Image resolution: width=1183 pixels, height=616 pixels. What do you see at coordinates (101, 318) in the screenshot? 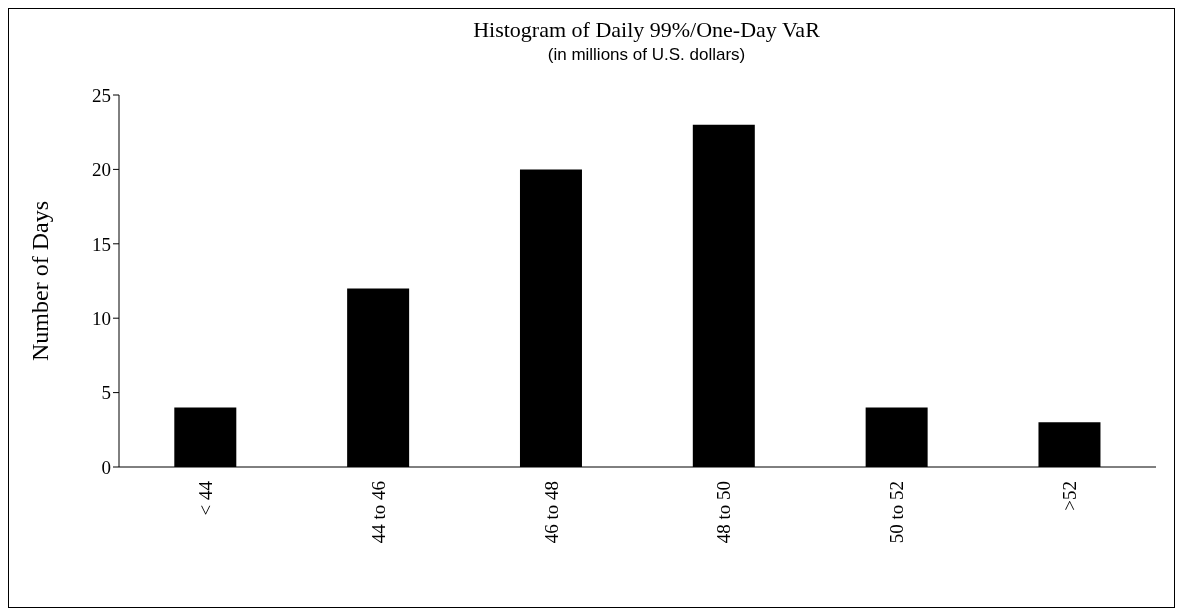
I see `y-tick-label: 10` at bounding box center [101, 318].